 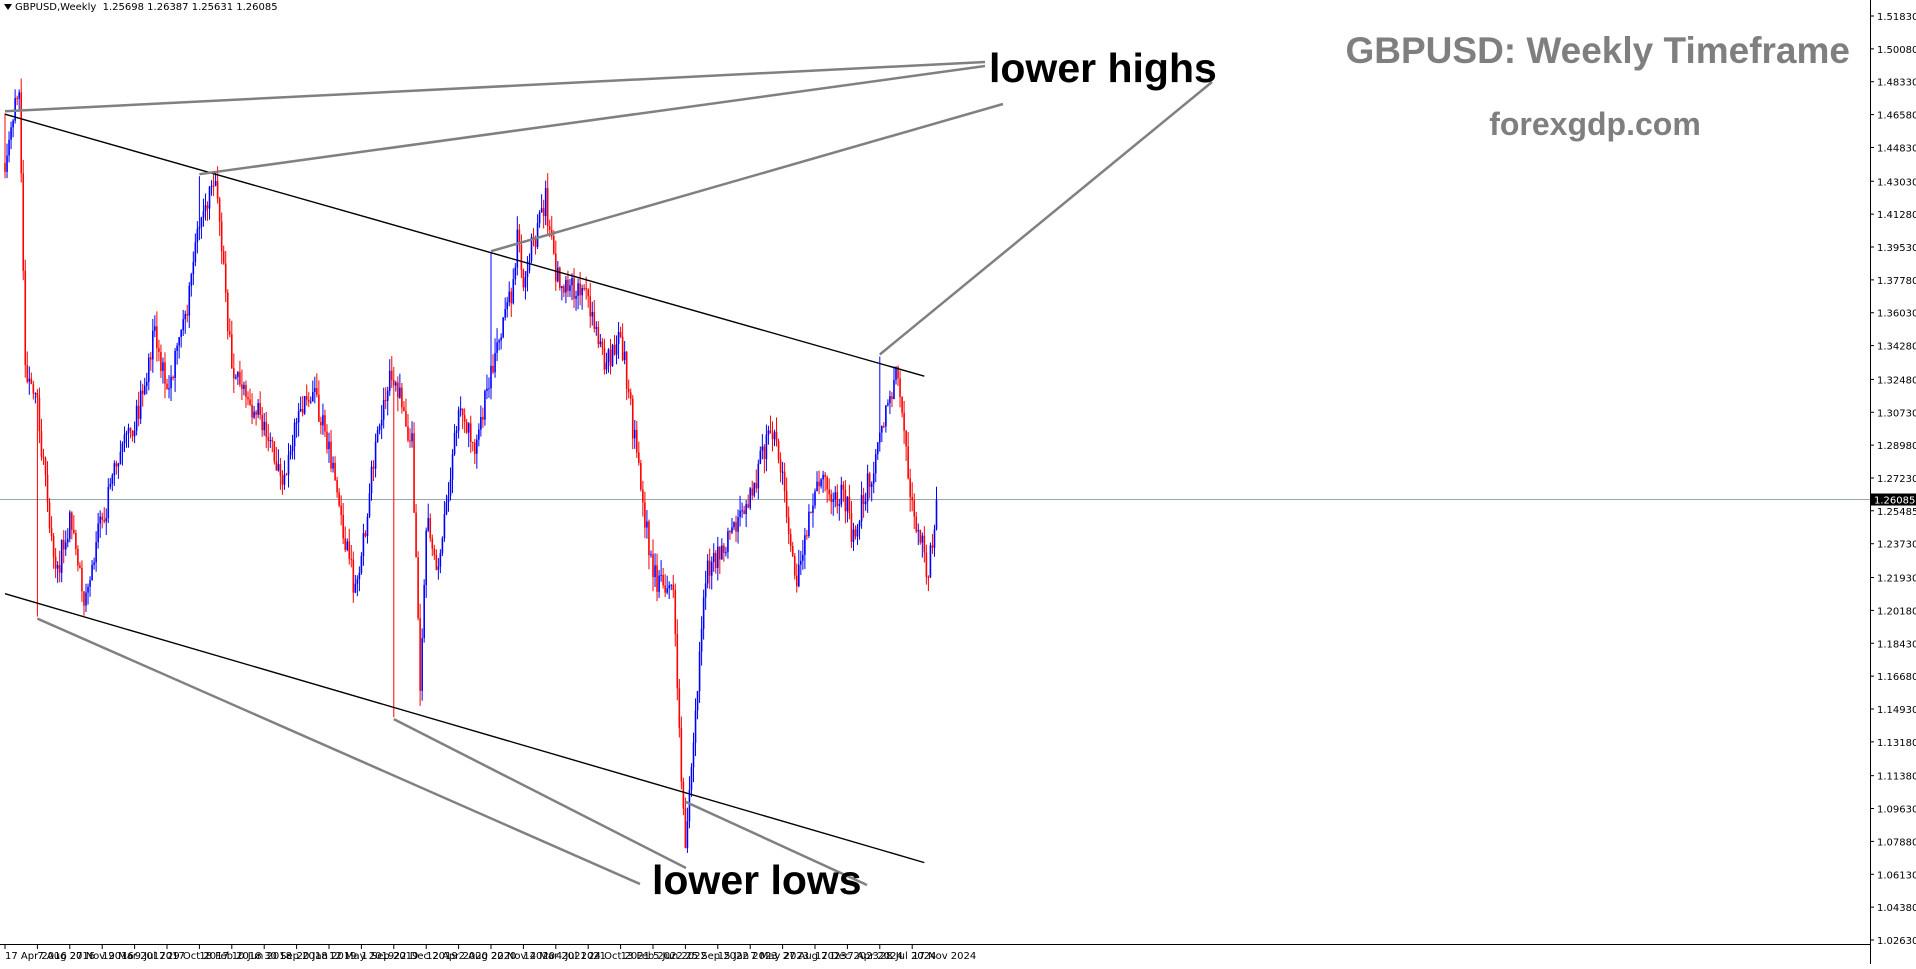 What do you see at coordinates (1896, 644) in the screenshot?
I see `price-tick-label: 1.18430` at bounding box center [1896, 644].